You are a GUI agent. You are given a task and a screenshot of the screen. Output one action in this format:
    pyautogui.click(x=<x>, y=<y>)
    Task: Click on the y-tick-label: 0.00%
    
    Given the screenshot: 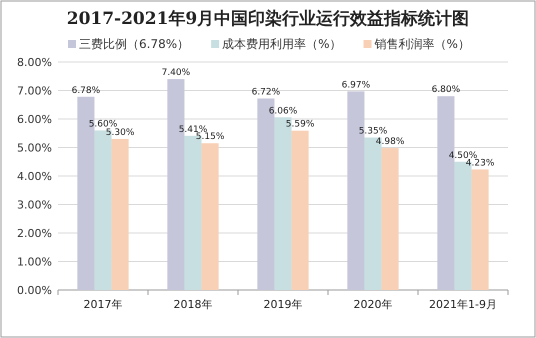 What is the action you would take?
    pyautogui.click(x=34, y=290)
    